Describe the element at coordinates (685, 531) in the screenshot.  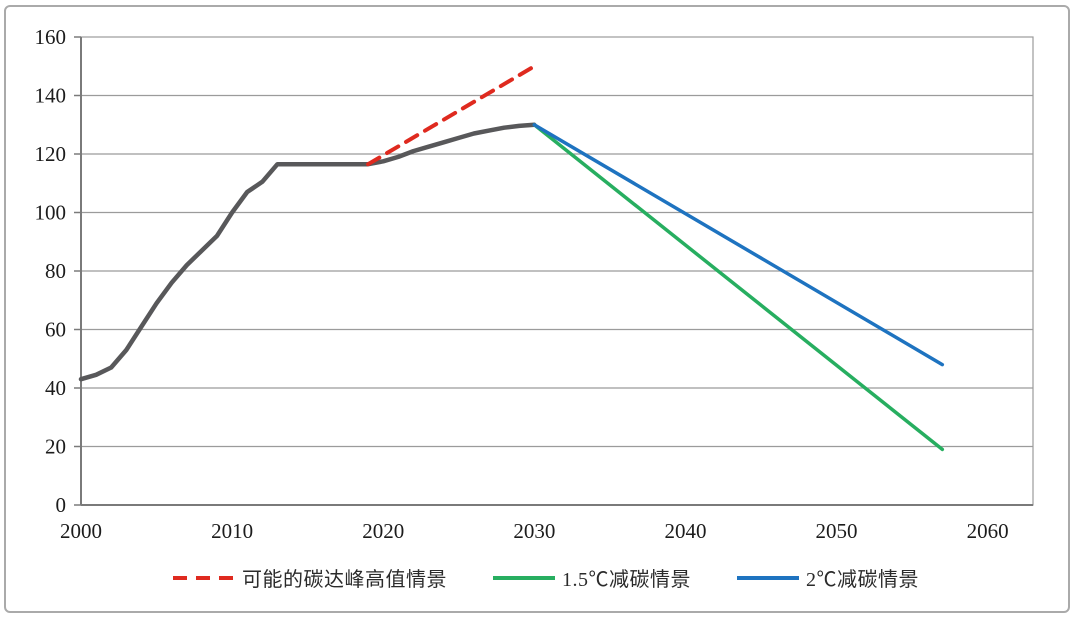
I see `x-tick-label-2040: 2040` at that location.